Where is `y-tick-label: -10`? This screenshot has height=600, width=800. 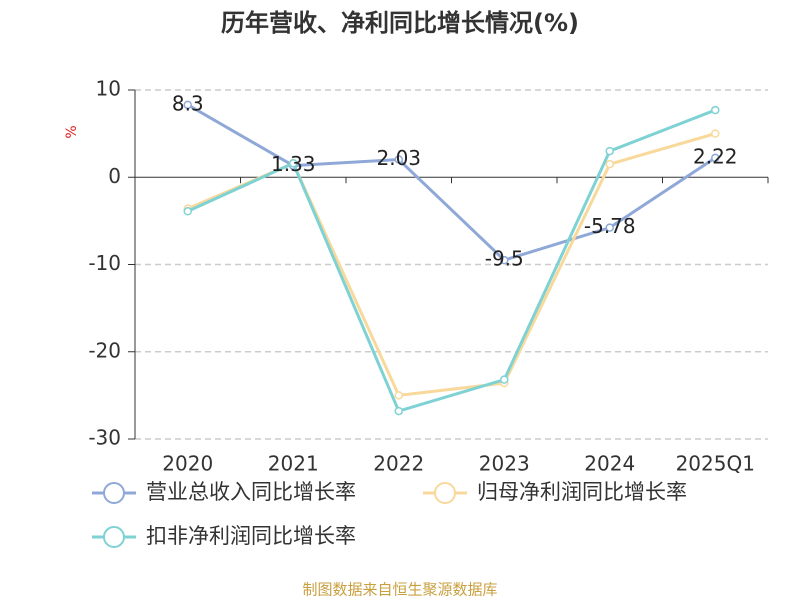 y-tick-label: -10 is located at coordinates (104, 263).